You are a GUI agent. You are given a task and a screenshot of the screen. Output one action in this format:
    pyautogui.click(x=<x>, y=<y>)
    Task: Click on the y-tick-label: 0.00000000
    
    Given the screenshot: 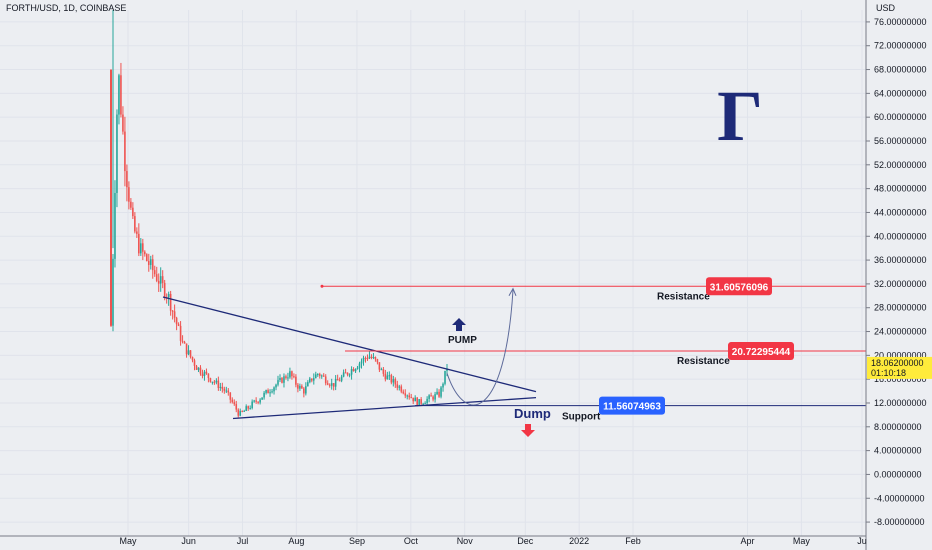 What is the action you would take?
    pyautogui.click(x=898, y=474)
    